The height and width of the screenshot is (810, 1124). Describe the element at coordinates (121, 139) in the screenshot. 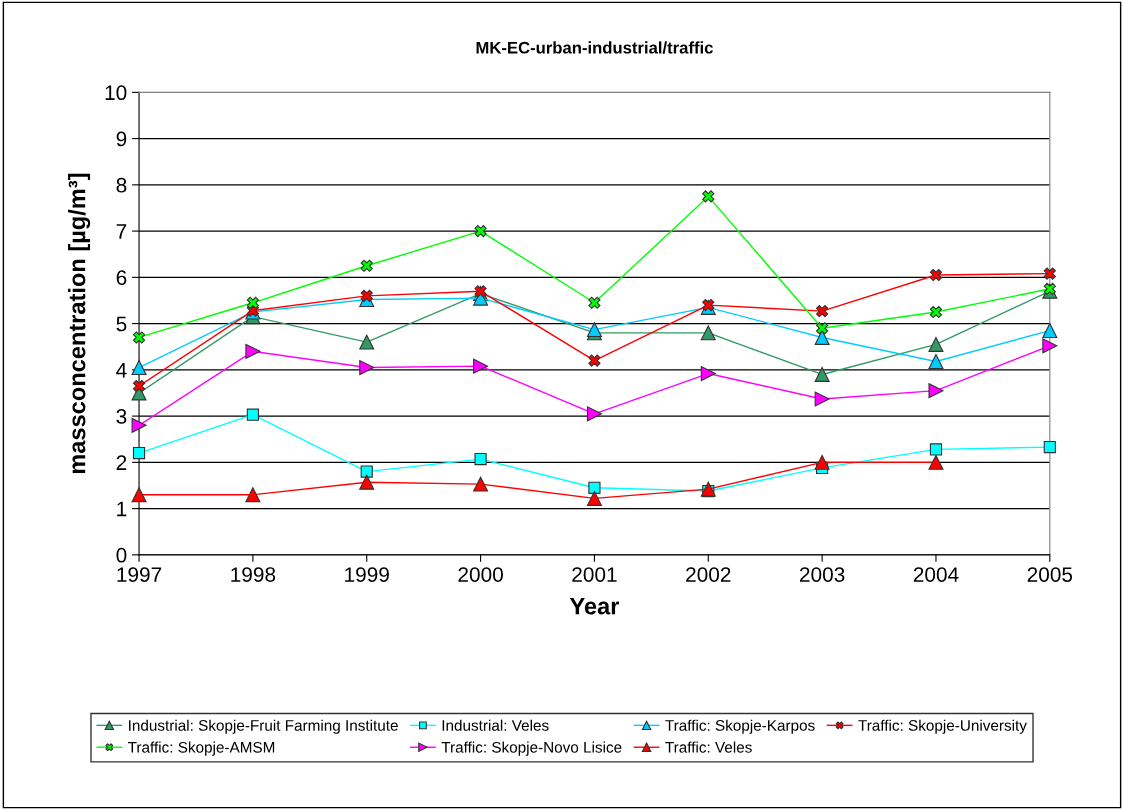

I see `y-tick-label: 9` at that location.